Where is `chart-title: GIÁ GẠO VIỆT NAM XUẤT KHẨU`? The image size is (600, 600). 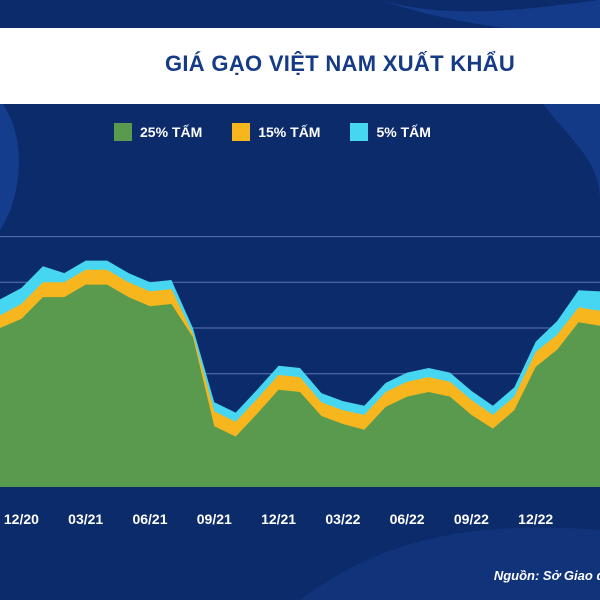
chart-title: GIÁ GẠO VIỆT NAM XUẤT KHẨU is located at coordinates (340, 63).